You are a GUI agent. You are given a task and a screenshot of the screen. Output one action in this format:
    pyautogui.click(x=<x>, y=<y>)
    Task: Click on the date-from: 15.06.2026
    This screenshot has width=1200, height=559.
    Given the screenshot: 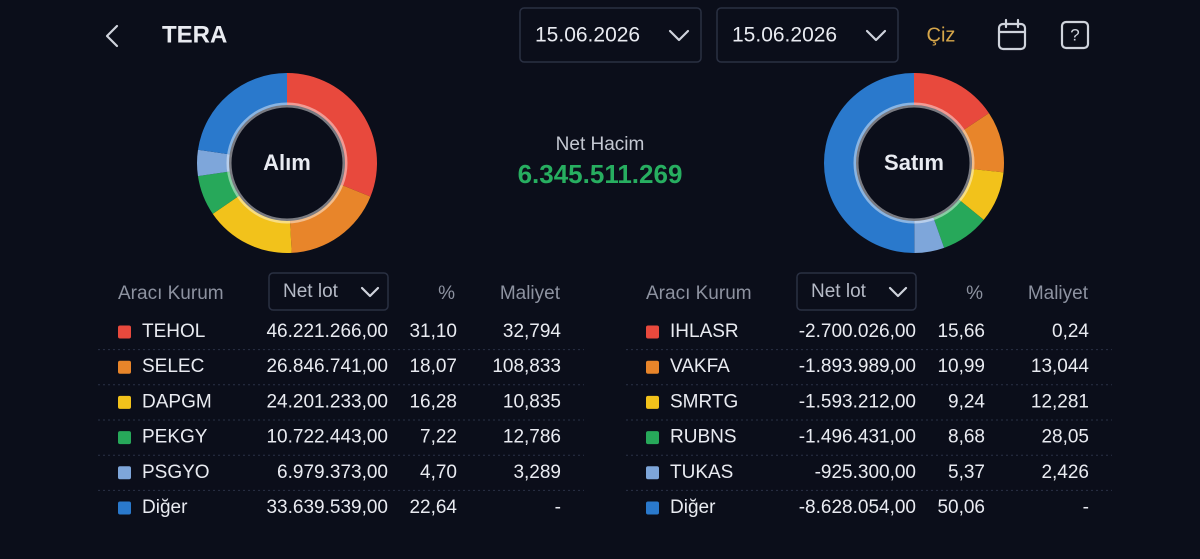 What is the action you would take?
    pyautogui.click(x=587, y=35)
    